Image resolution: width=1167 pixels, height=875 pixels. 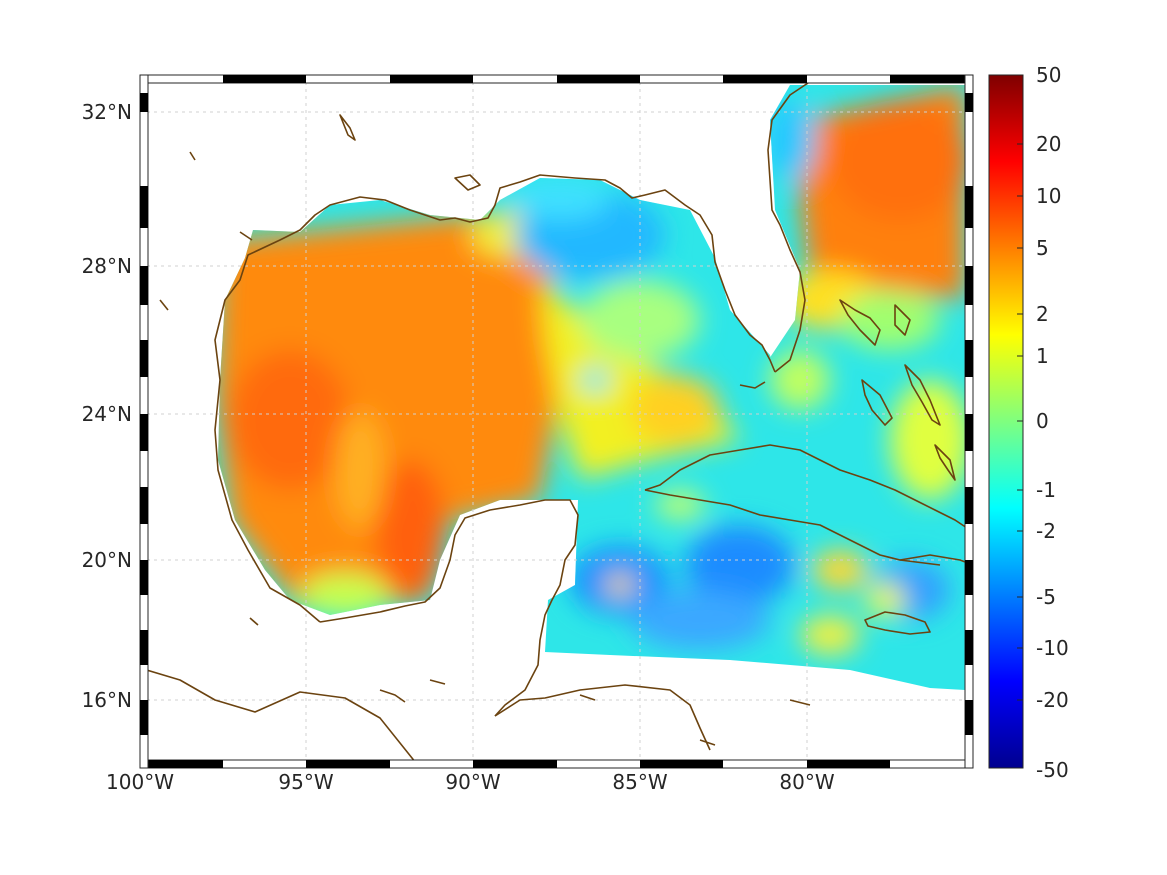 I want to click on x-axis-labels: 100°W 95°W 90°W 85°W 80°W, so click(x=470, y=782).